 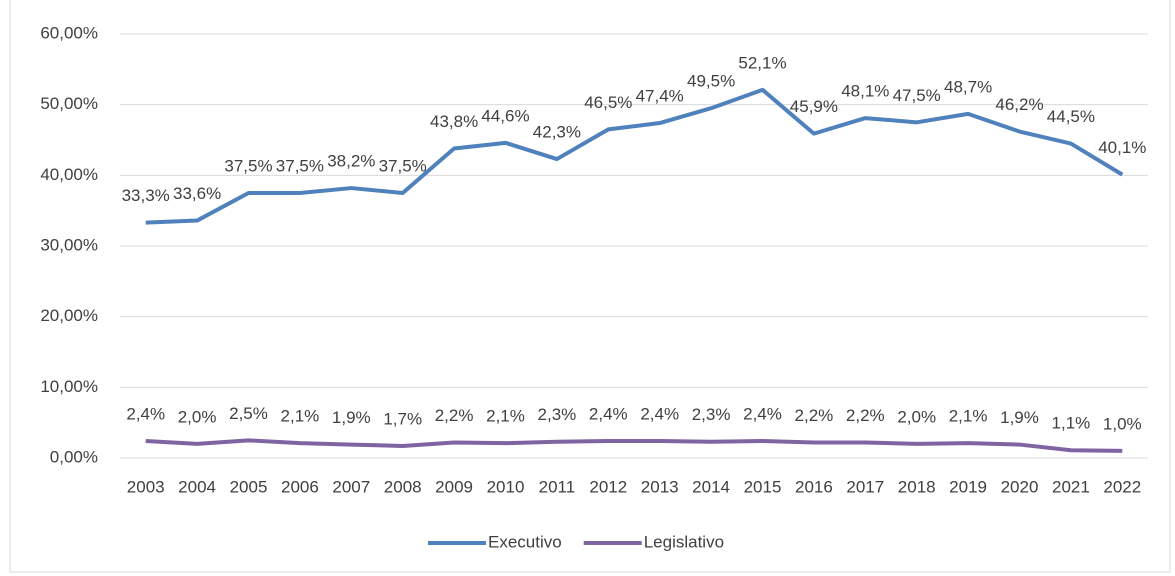 What do you see at coordinates (634, 445) in the screenshot?
I see `series-line` at bounding box center [634, 445].